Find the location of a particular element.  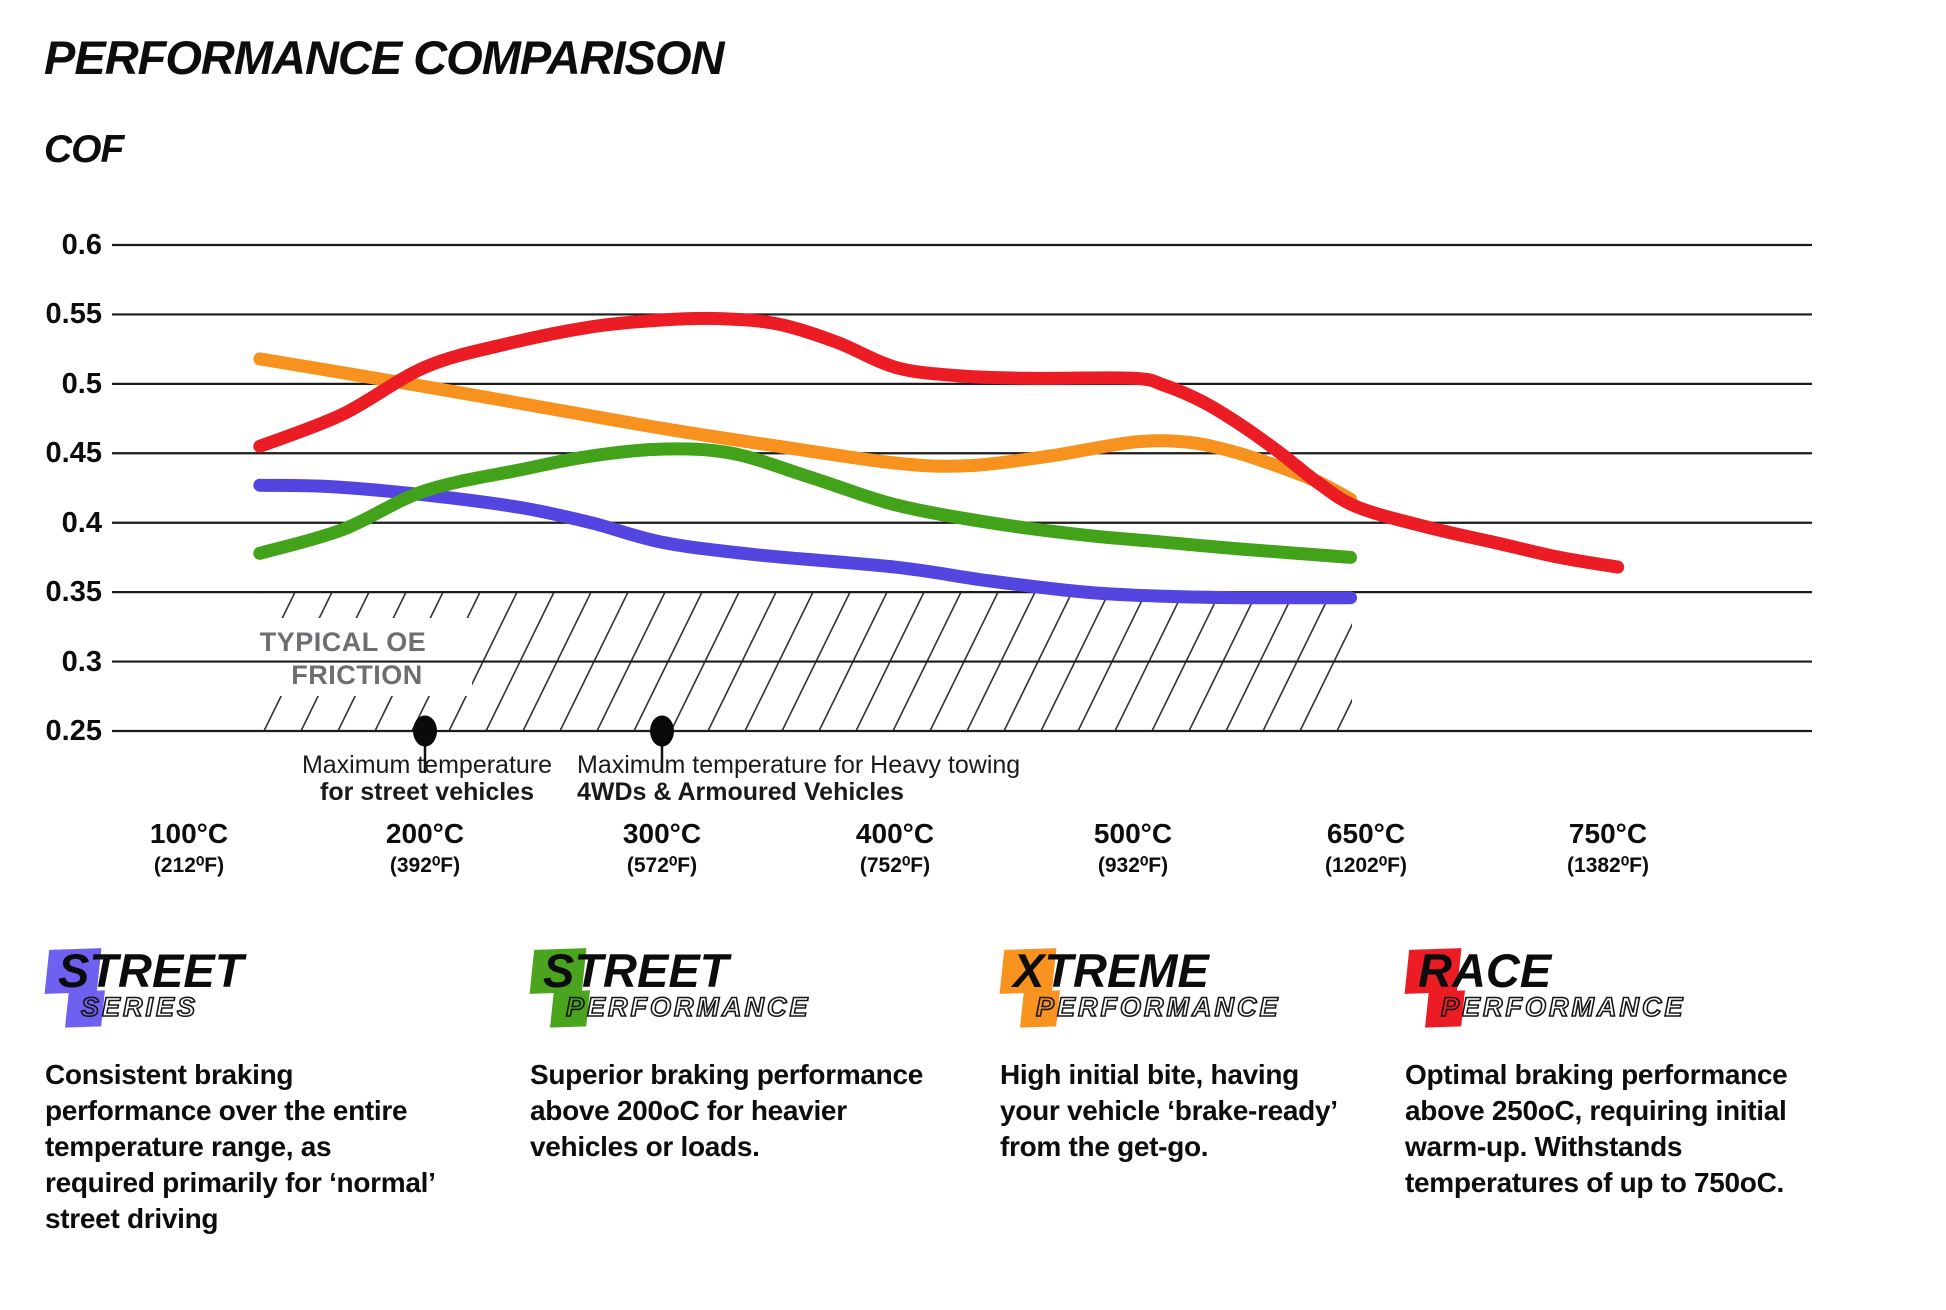

series-line-race-performance is located at coordinates (939, 442).